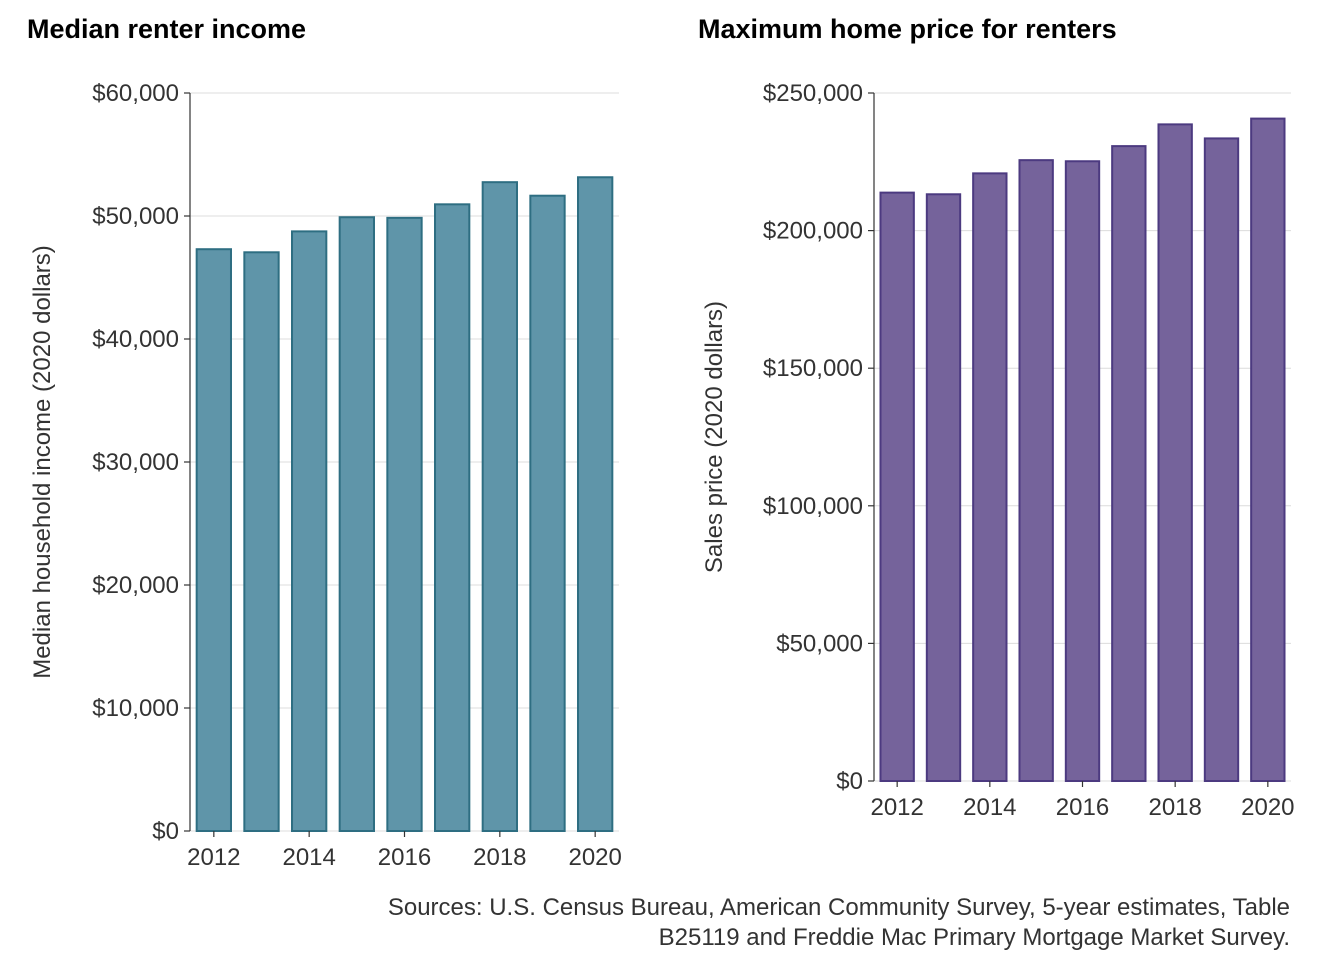 The image size is (1344, 960). What do you see at coordinates (813, 368) in the screenshot?
I see `y-tick-label: $150,000` at bounding box center [813, 368].